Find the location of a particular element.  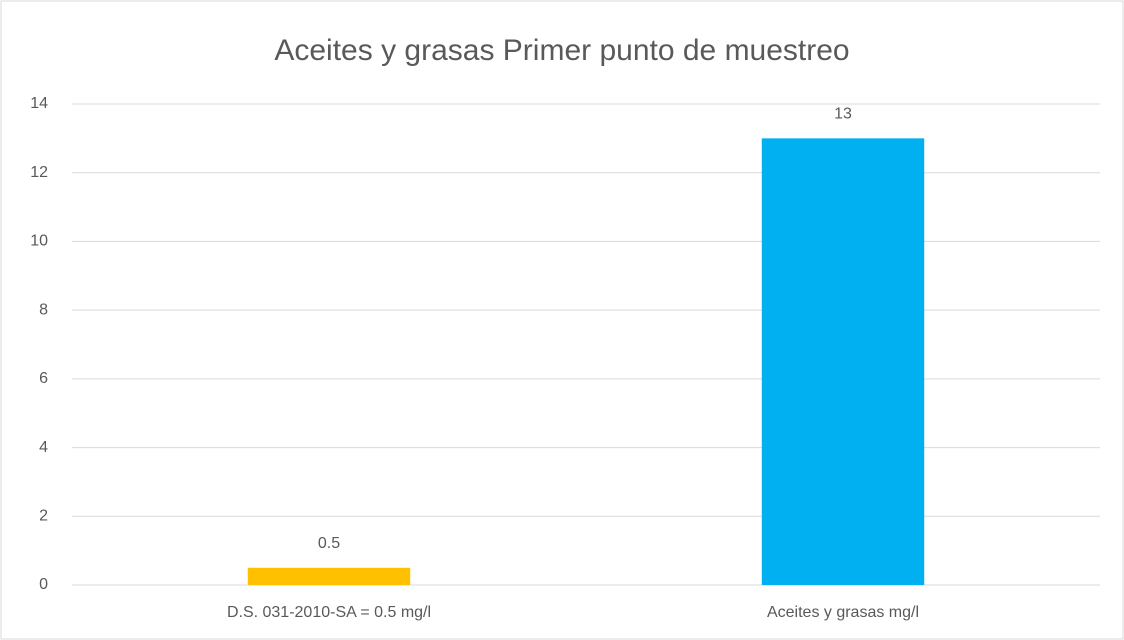

y-tick-label: 0 is located at coordinates (43, 584).